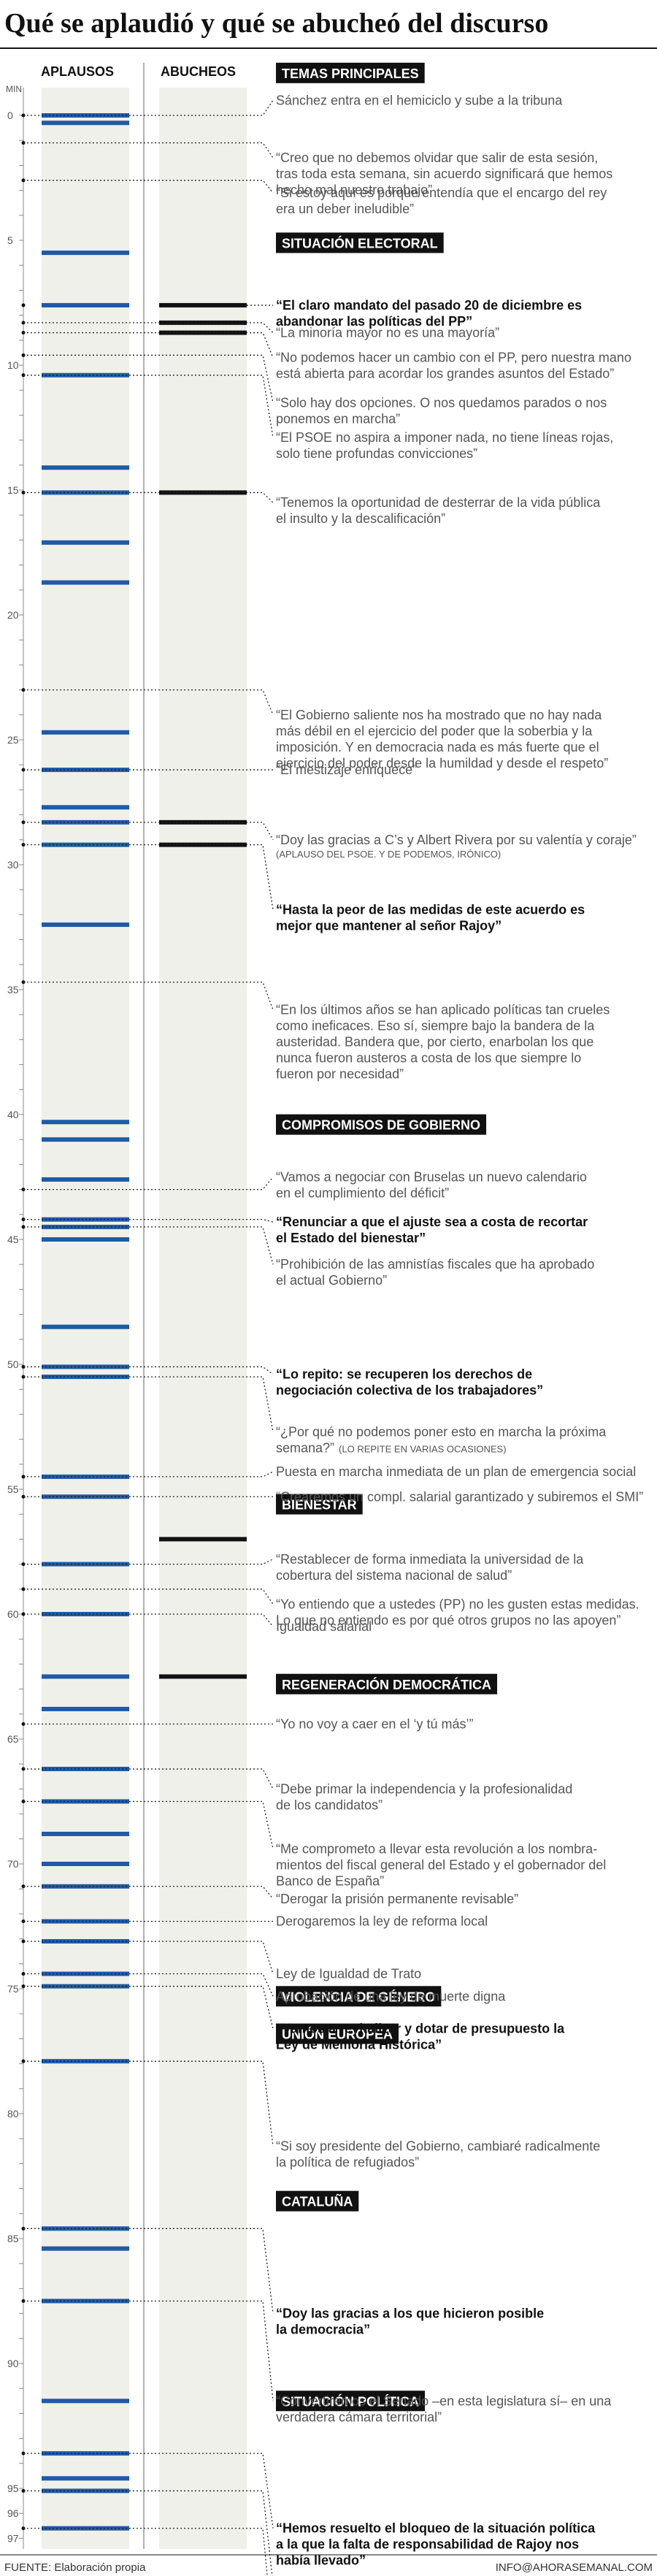 This screenshot has width=657, height=2576. Describe the element at coordinates (203, 1318) in the screenshot. I see `abucheos-column-bg` at that location.